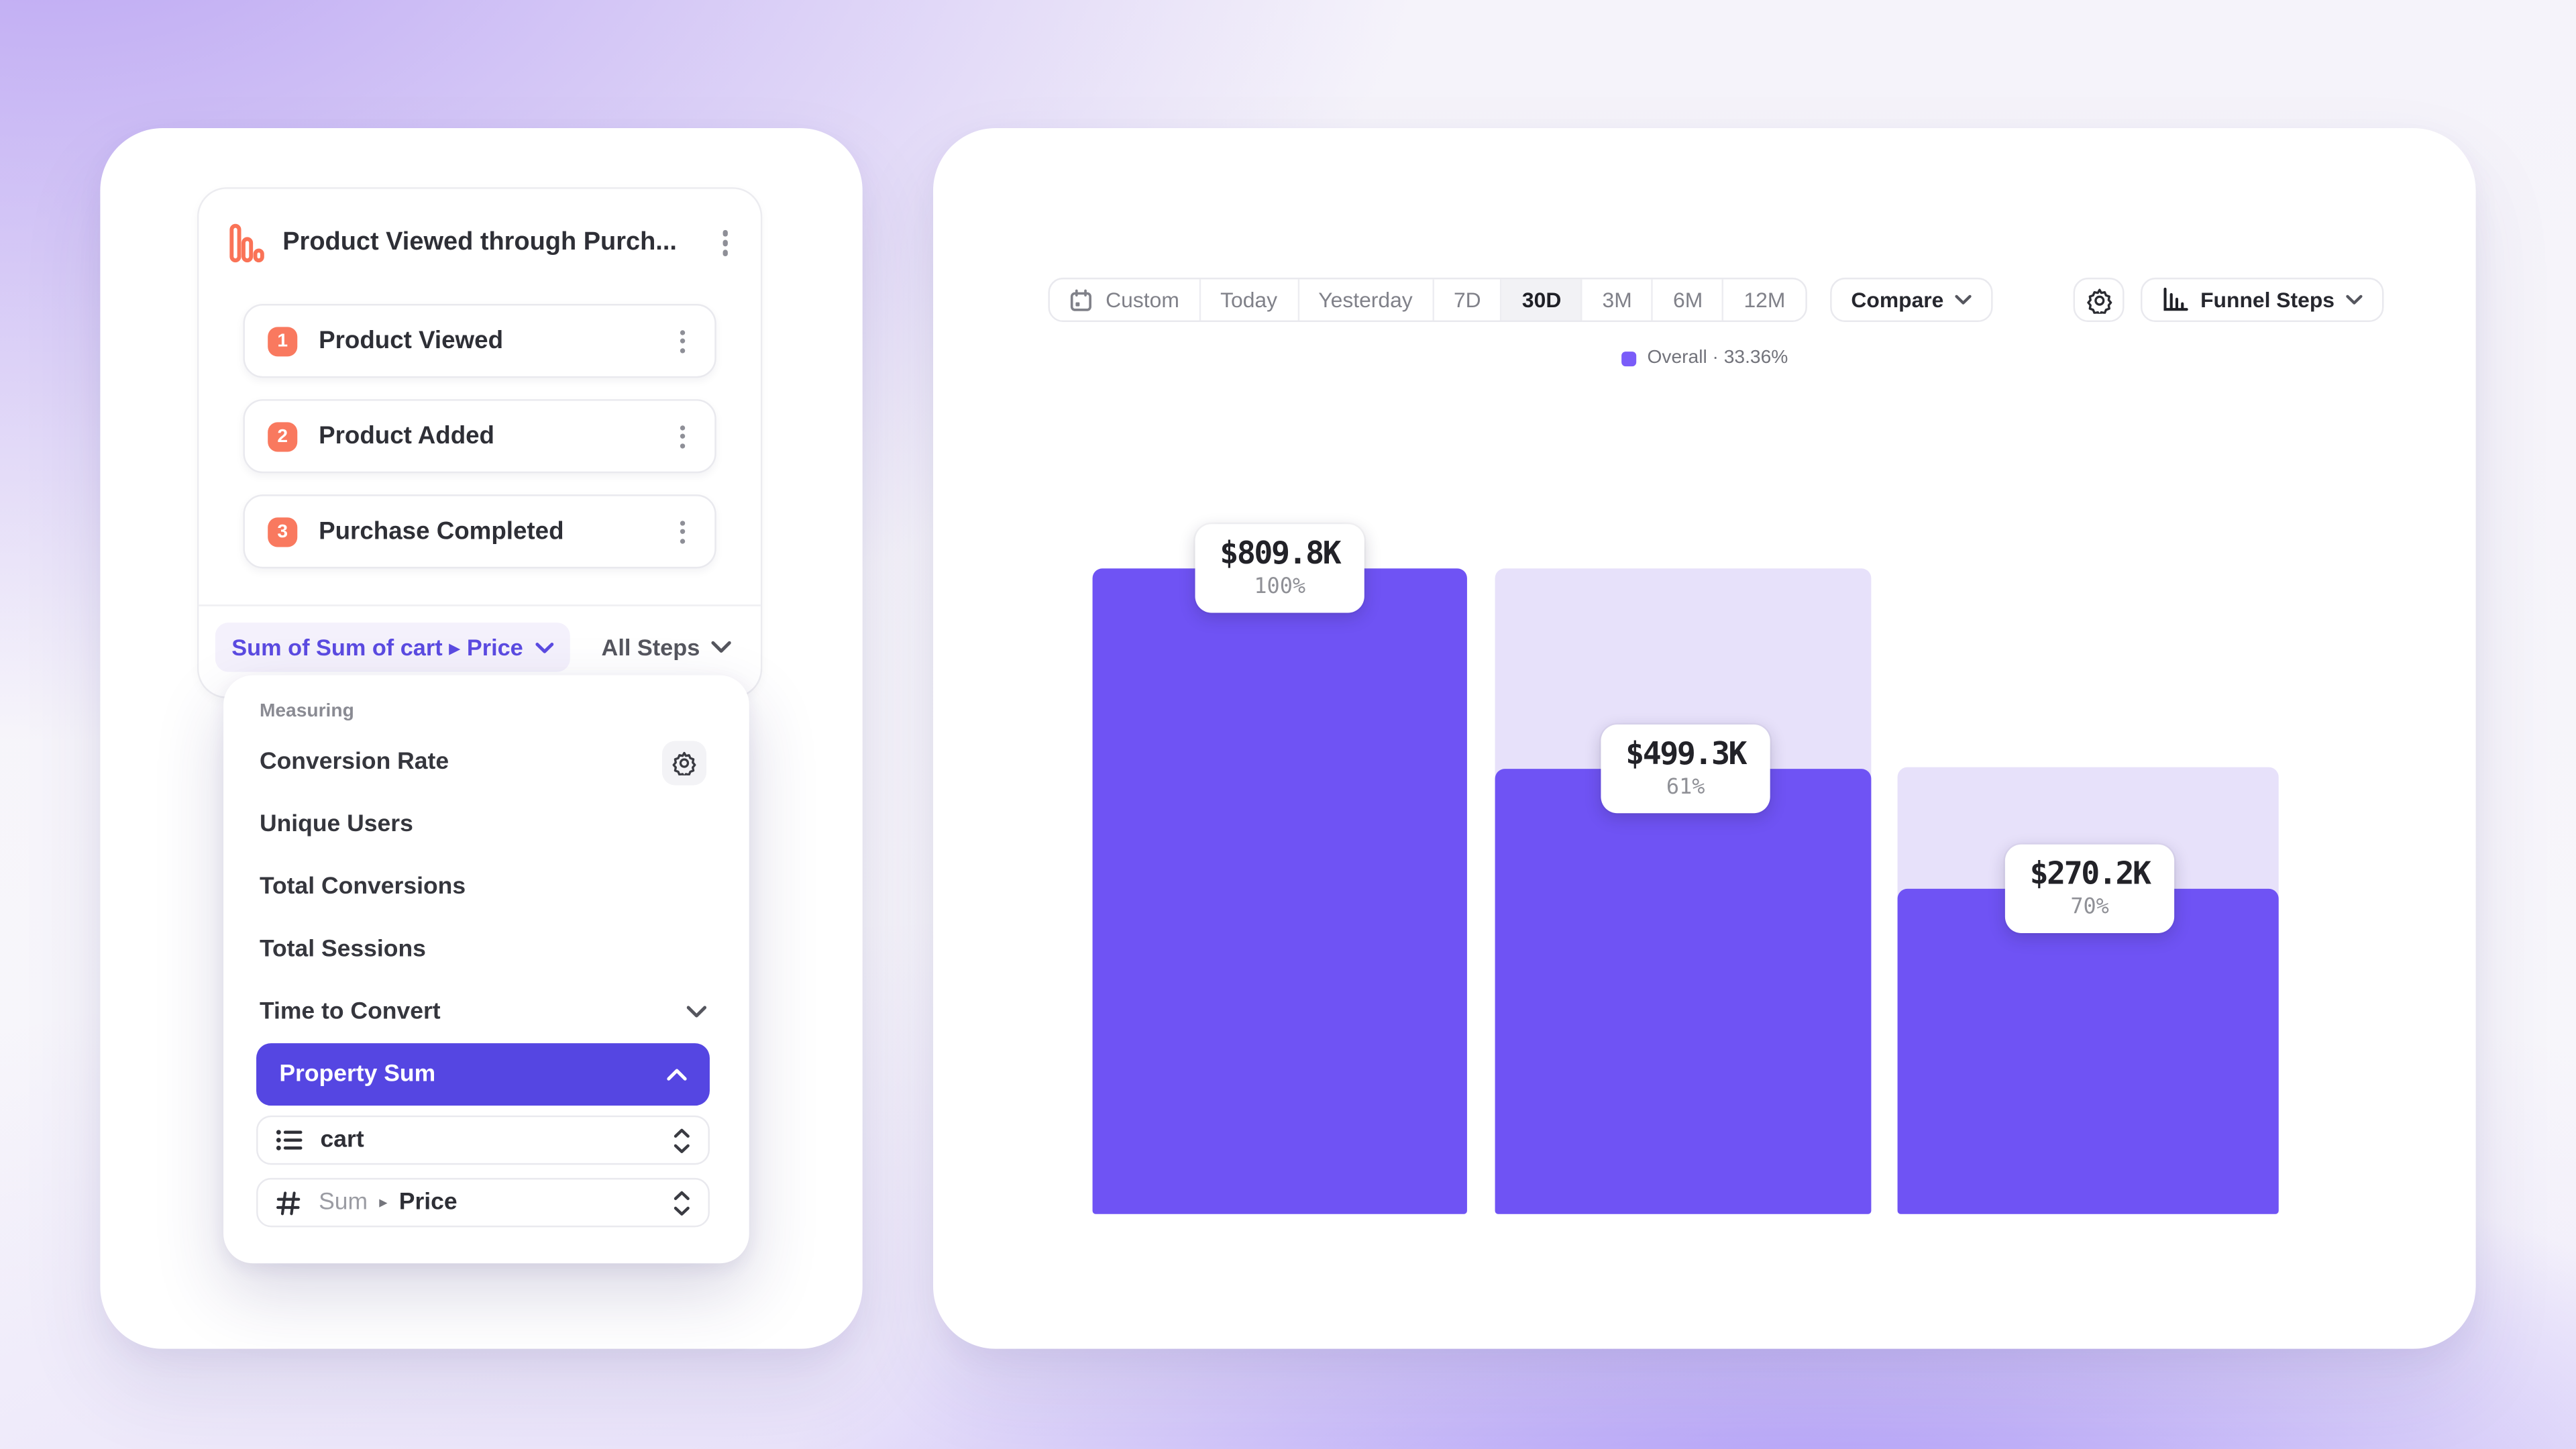 The width and height of the screenshot is (2576, 1449). I want to click on tab-3m: 3M, so click(1618, 300).